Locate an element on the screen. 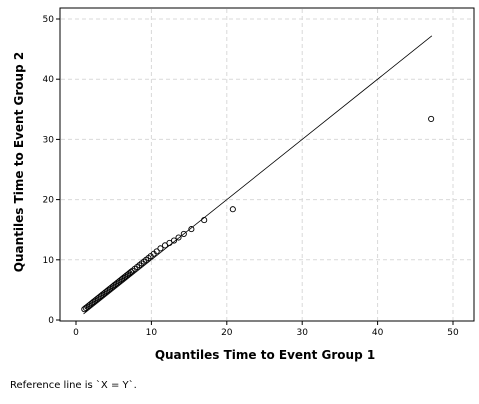 The width and height of the screenshot is (479, 404). y-tick-label: 40 is located at coordinates (49, 80).